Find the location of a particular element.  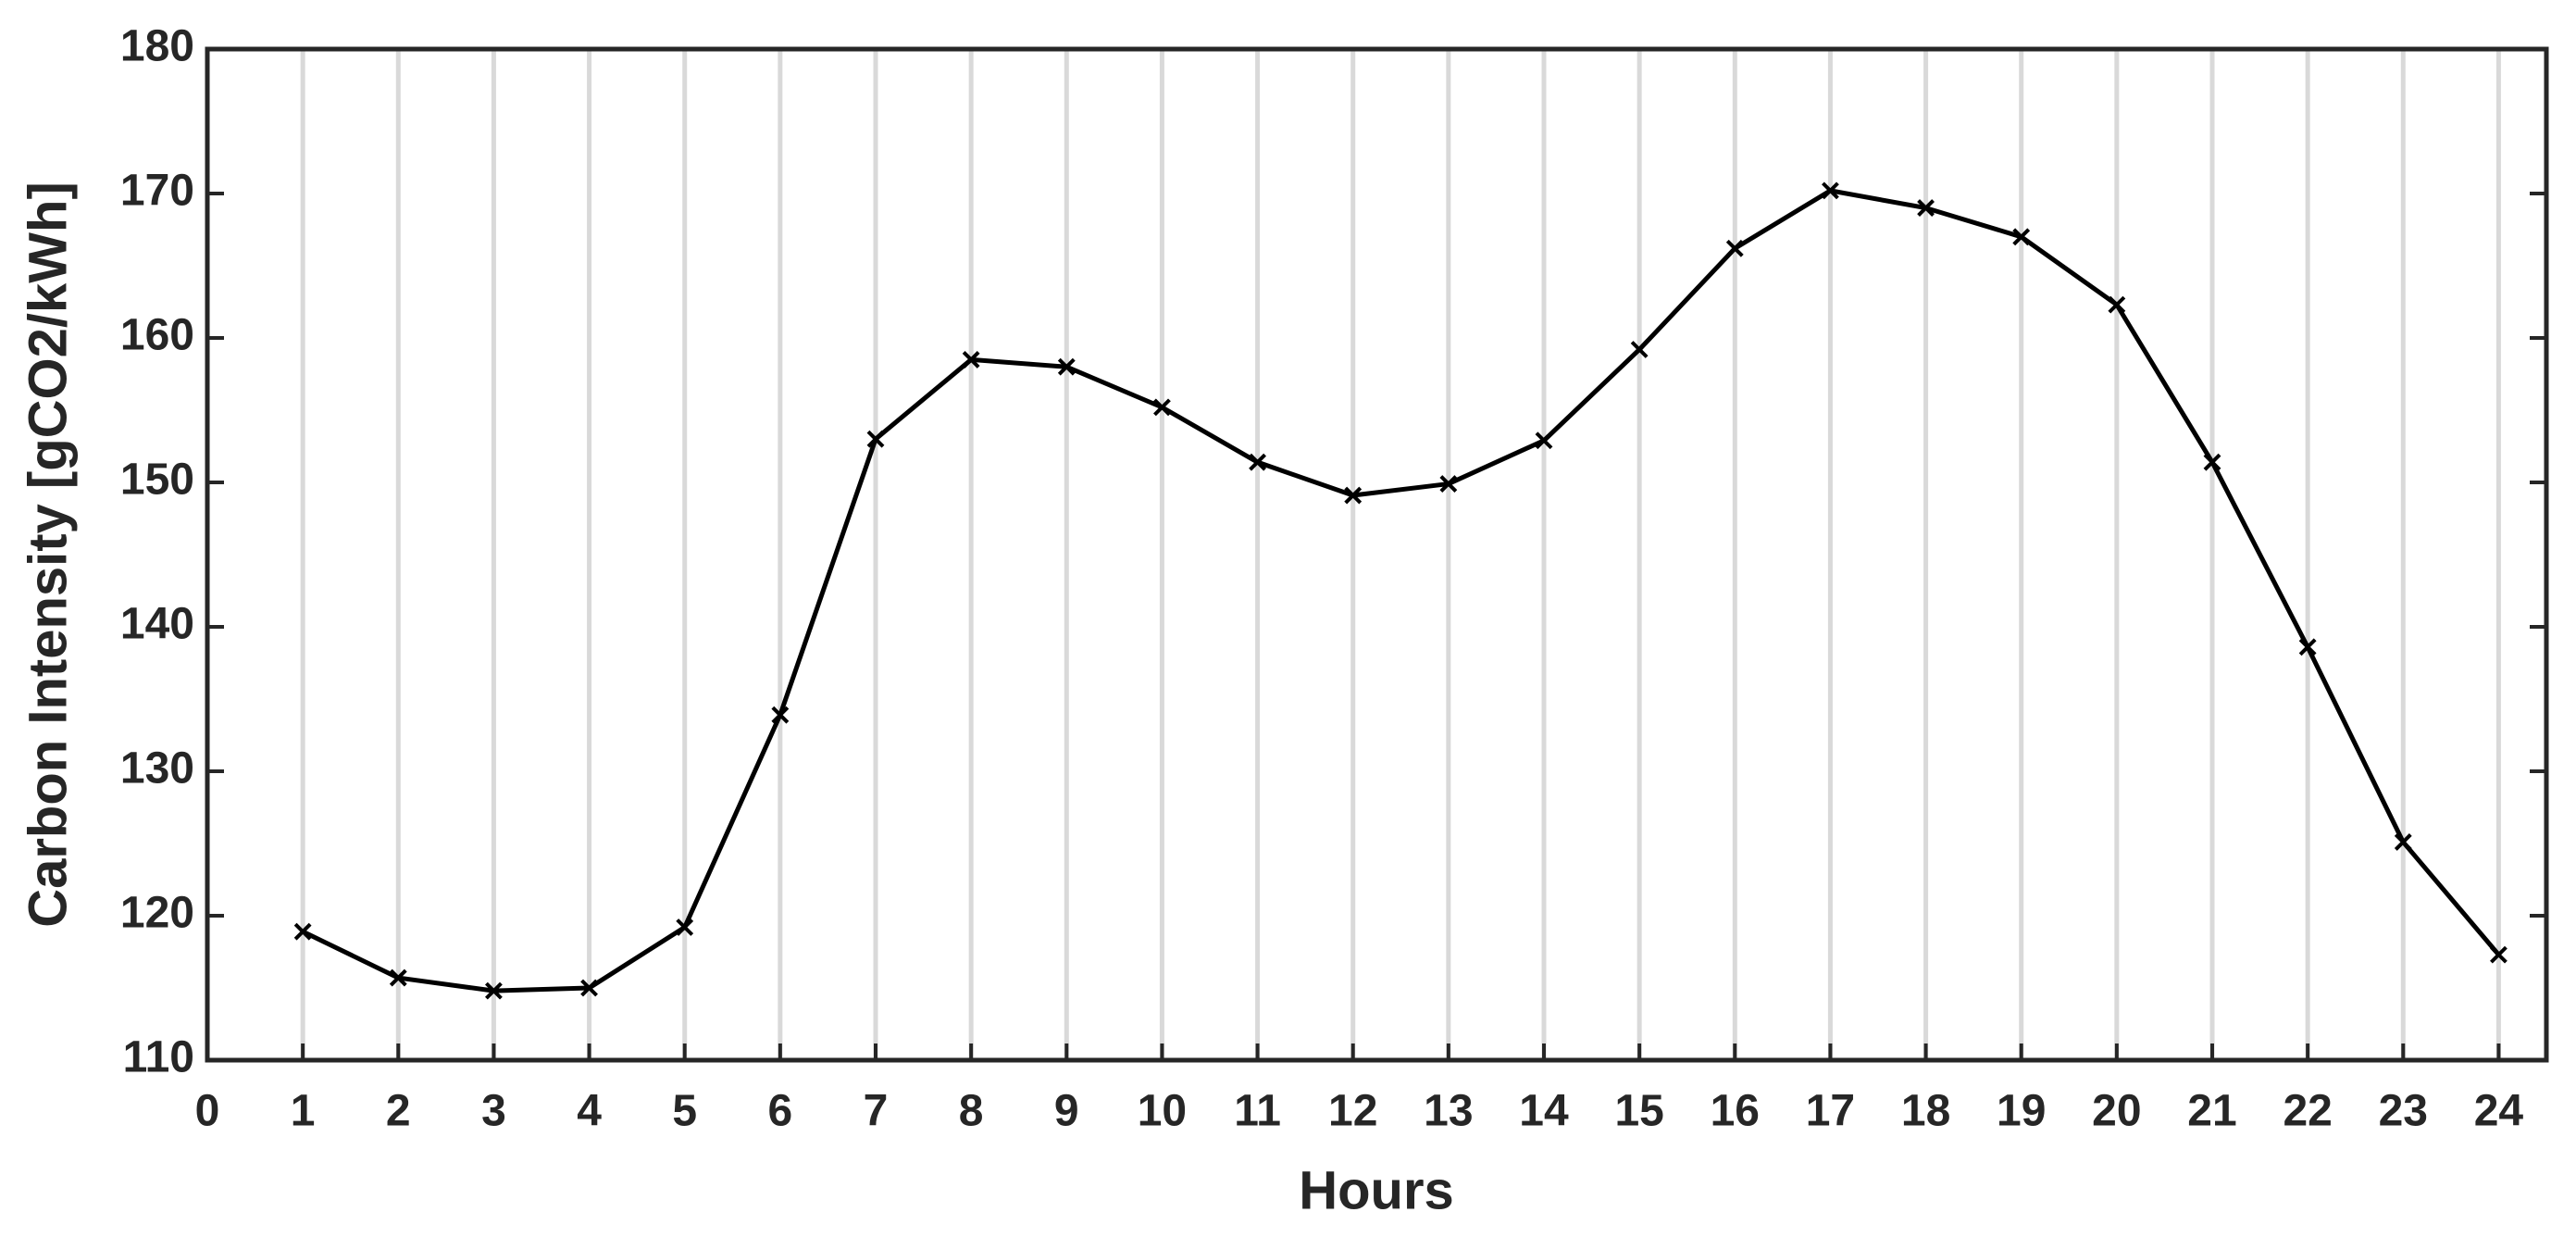

x-tick-label: 11 is located at coordinates (1257, 1111).